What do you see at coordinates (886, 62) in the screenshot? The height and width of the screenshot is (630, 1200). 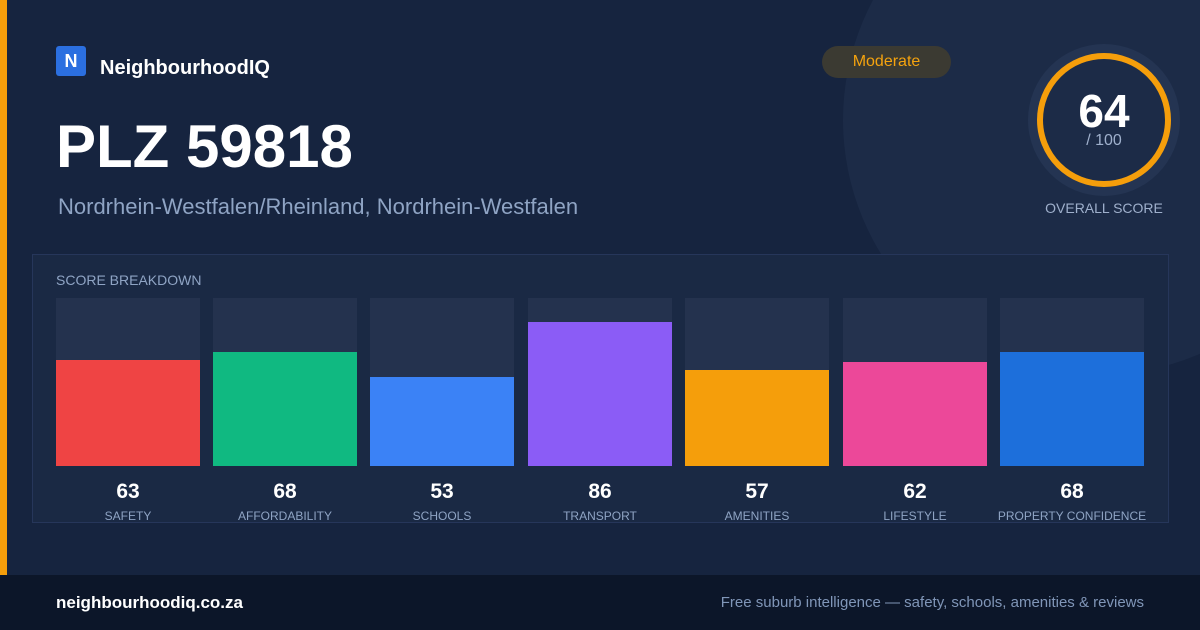 I see `rating-badge: Moderate` at bounding box center [886, 62].